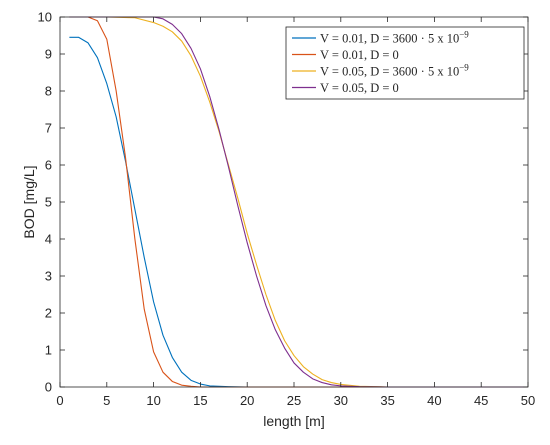 The image size is (550, 445). I want to click on y-tick-label: 2, so click(48, 313).